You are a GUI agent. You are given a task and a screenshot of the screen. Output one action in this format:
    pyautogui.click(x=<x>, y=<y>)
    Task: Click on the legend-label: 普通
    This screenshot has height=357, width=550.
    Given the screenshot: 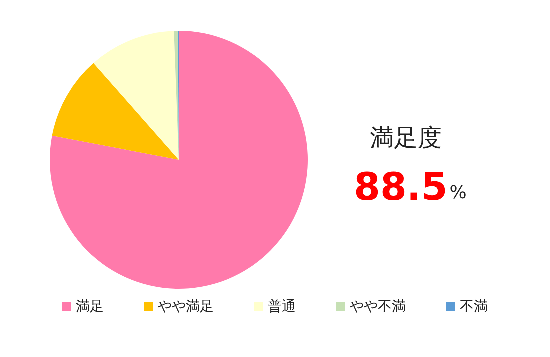 What is the action you would take?
    pyautogui.click(x=282, y=306)
    